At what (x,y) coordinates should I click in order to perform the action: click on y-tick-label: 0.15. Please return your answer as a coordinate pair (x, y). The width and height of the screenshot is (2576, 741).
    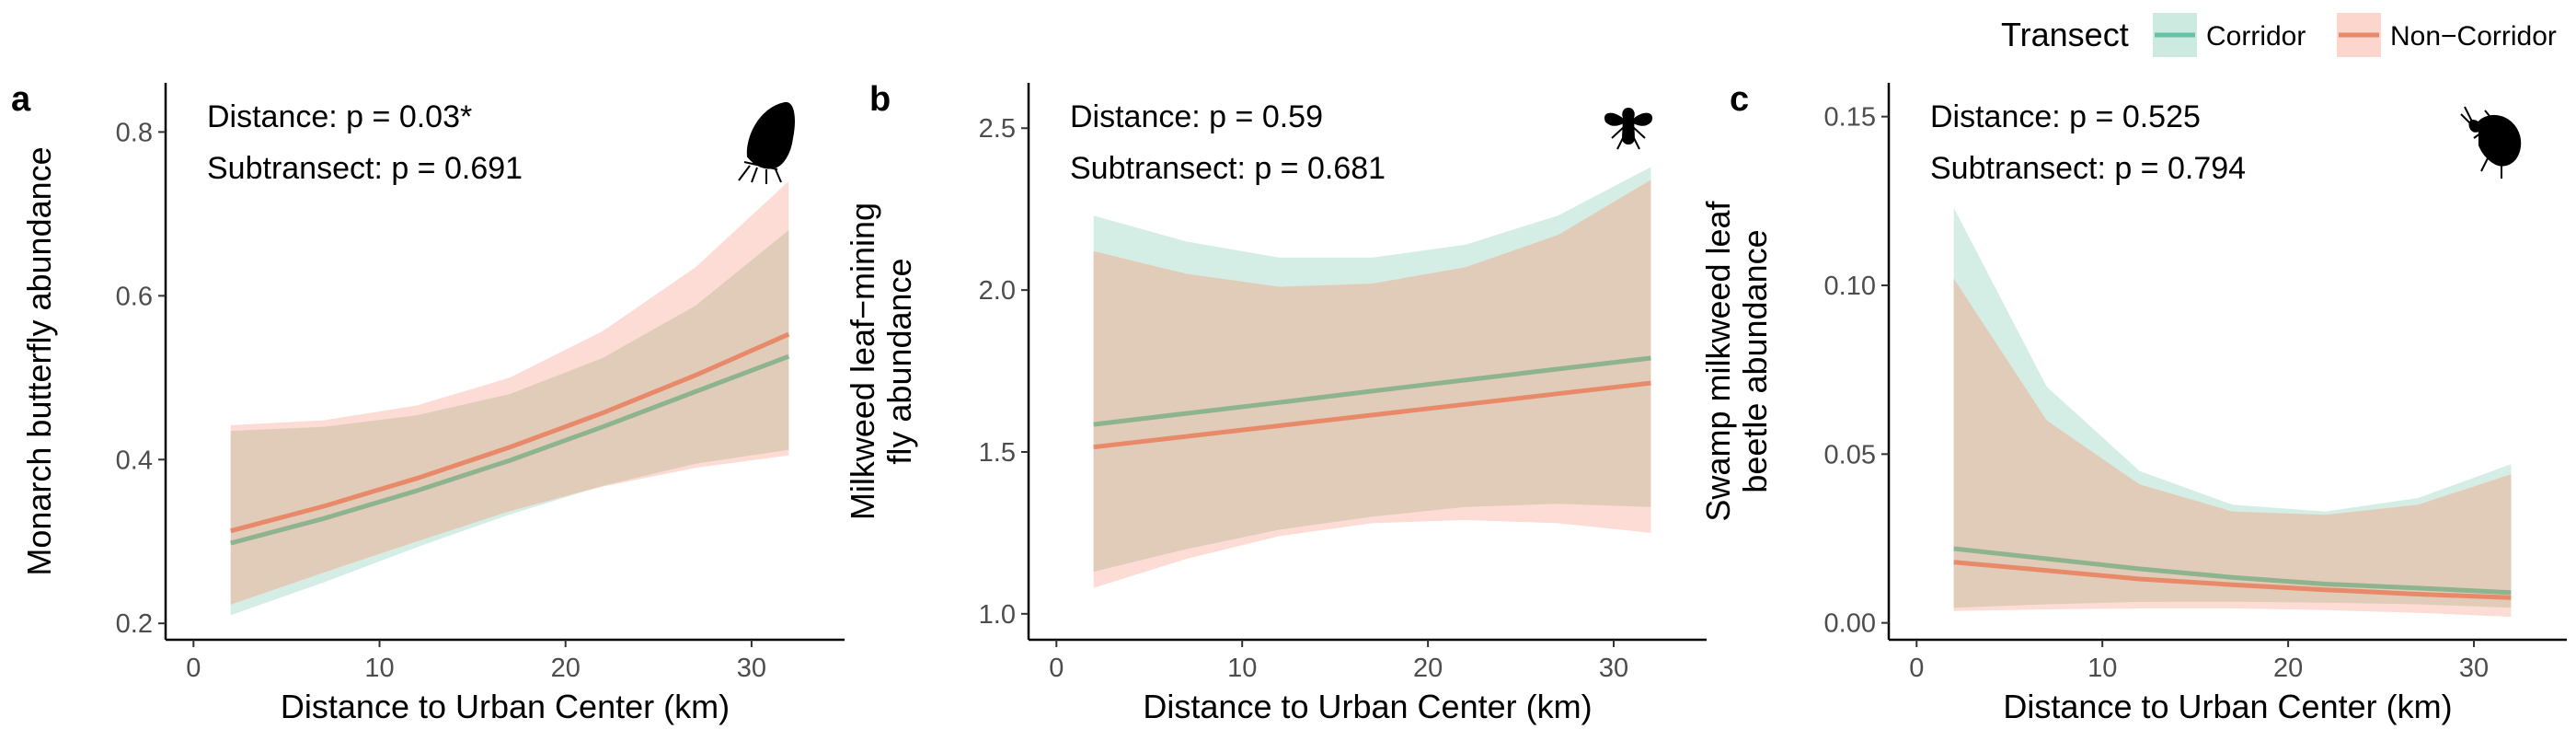
    Looking at the image, I should click on (1850, 118).